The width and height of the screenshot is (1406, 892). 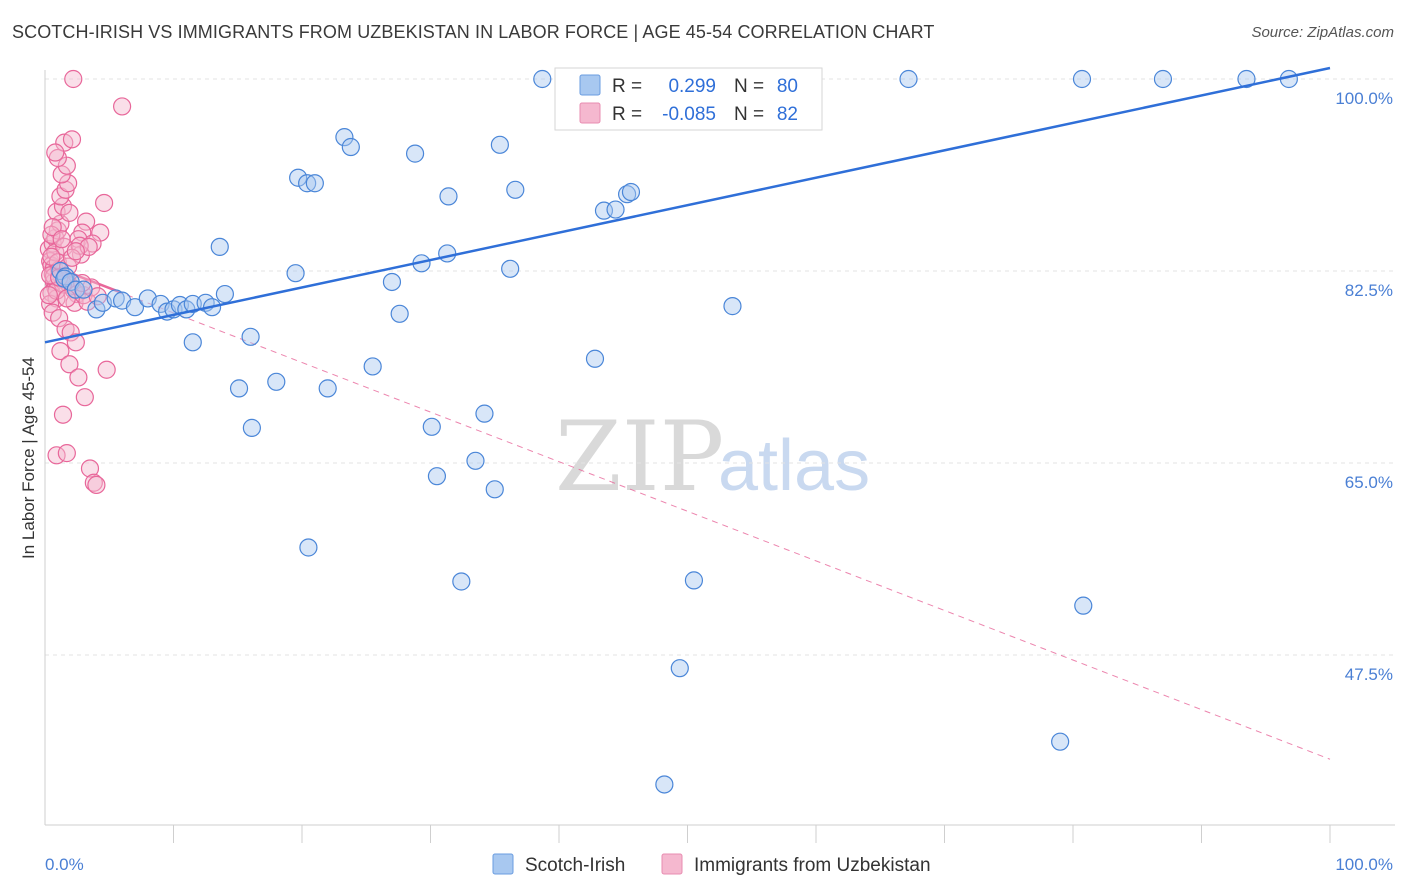 I want to click on y-axis-title: In Labor Force | Age 45-54, so click(x=28, y=458).